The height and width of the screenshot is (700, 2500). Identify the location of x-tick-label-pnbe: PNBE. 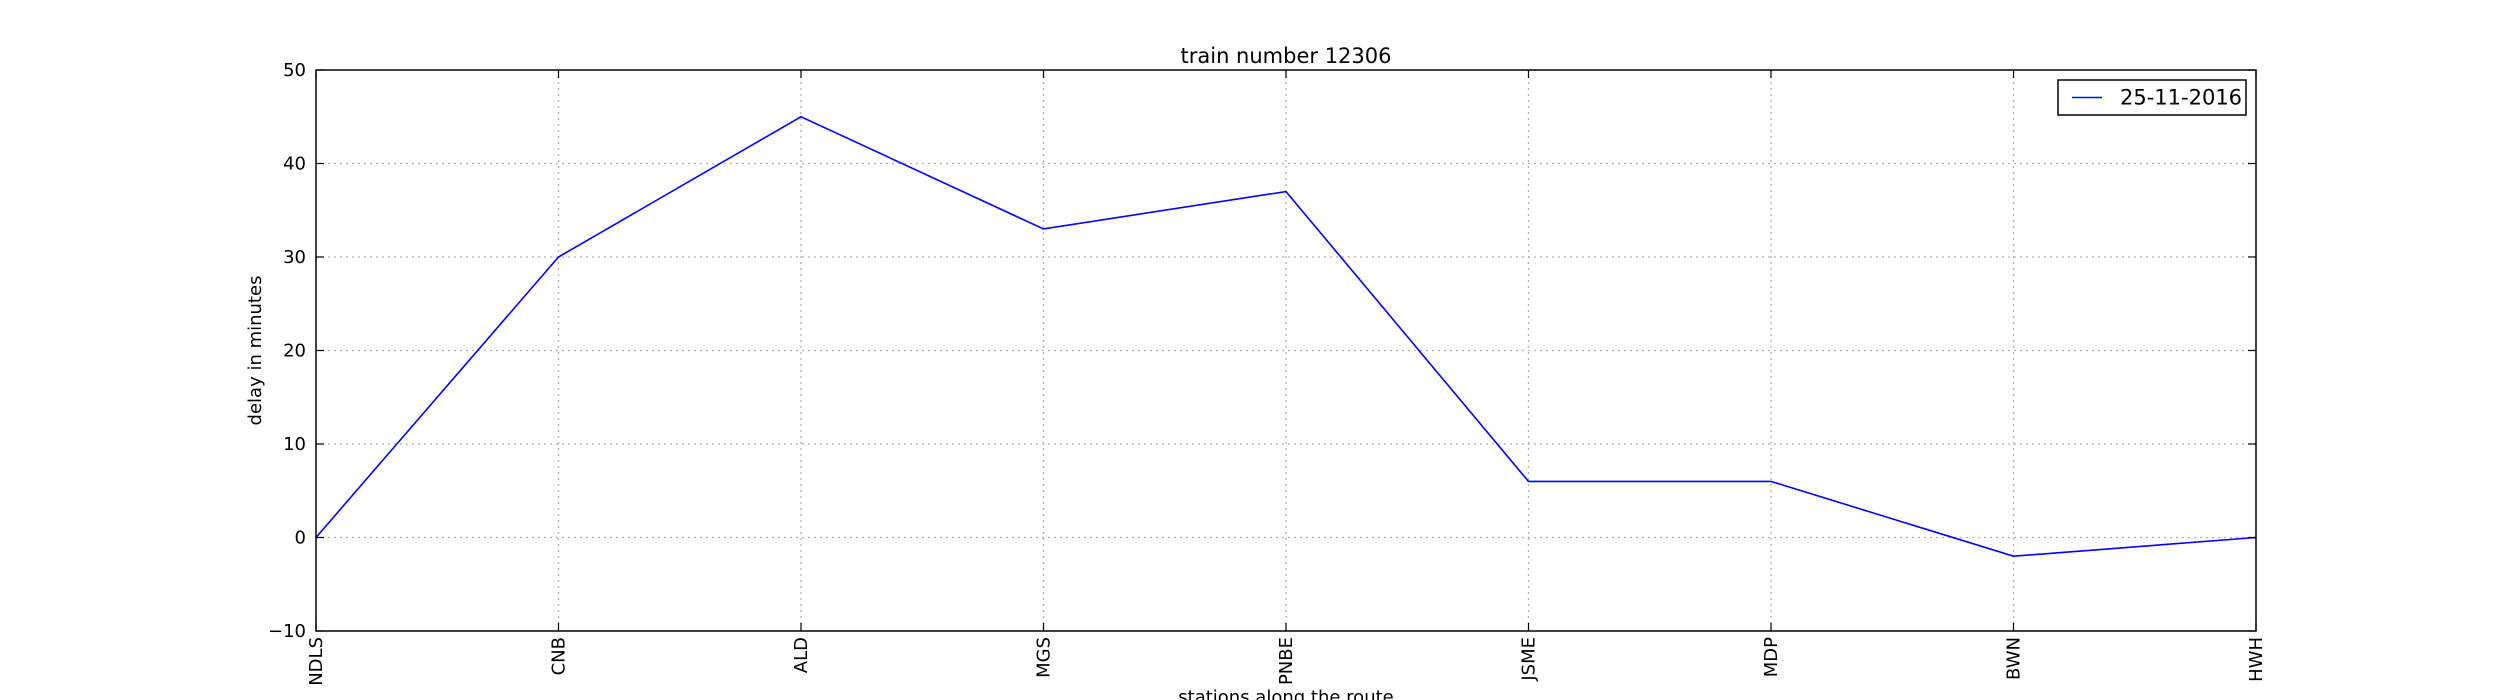
(1286, 661).